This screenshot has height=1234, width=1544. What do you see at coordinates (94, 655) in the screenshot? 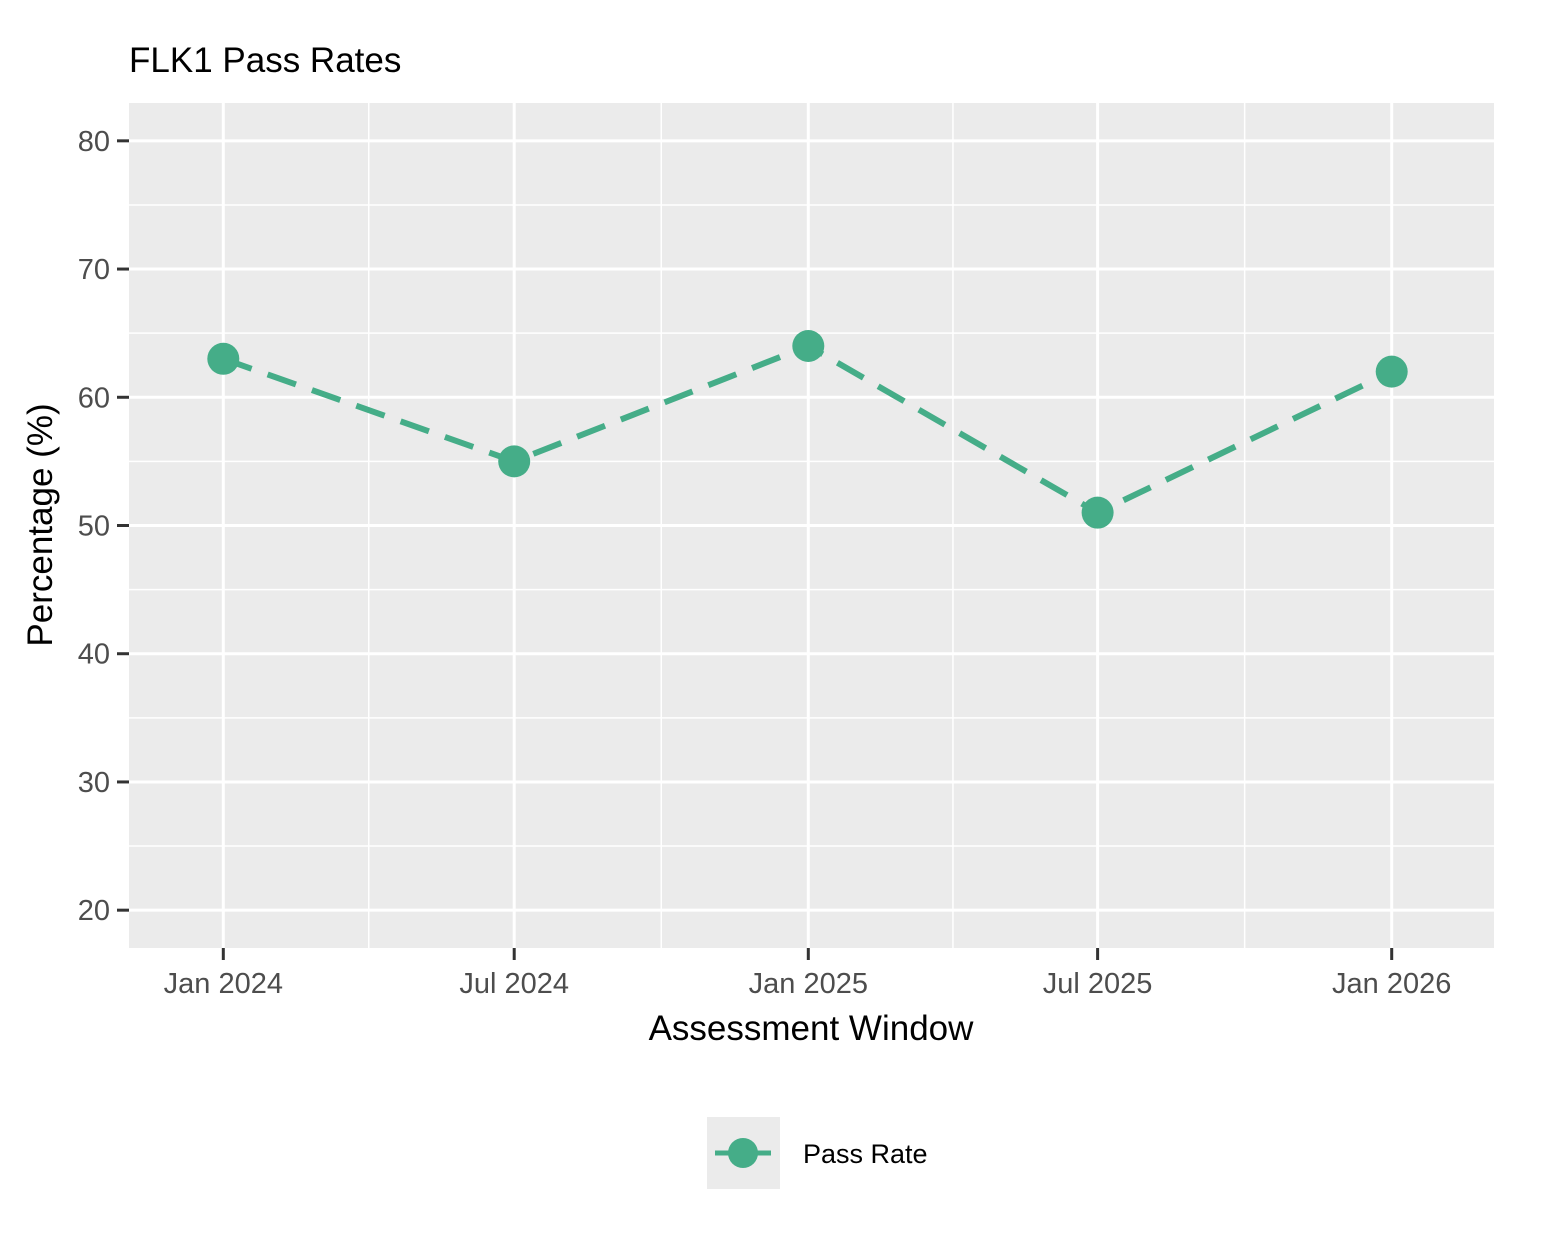
I see `y-tick-label: 40` at bounding box center [94, 655].